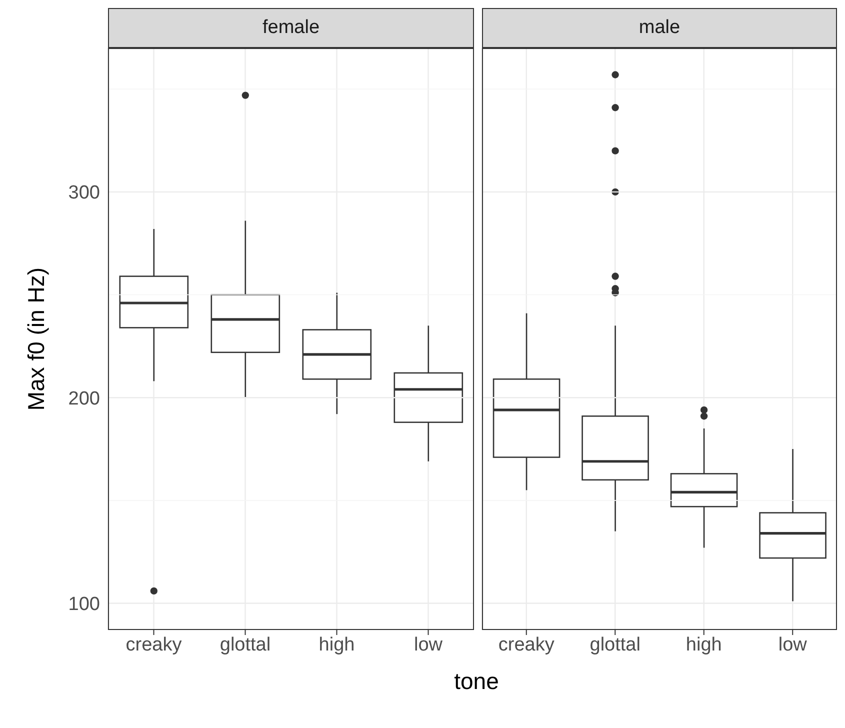  I want to click on y-axis-title: Max f0 (in Hz), so click(36, 339).